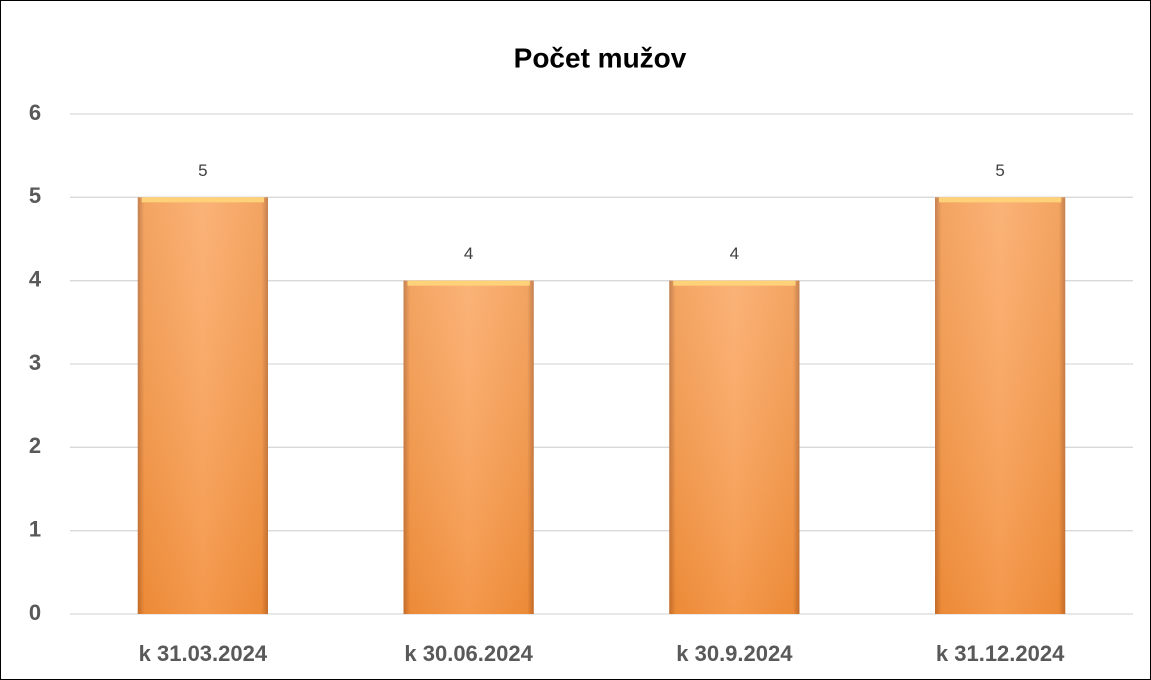  What do you see at coordinates (35, 195) in the screenshot?
I see `y-tick-label: 5` at bounding box center [35, 195].